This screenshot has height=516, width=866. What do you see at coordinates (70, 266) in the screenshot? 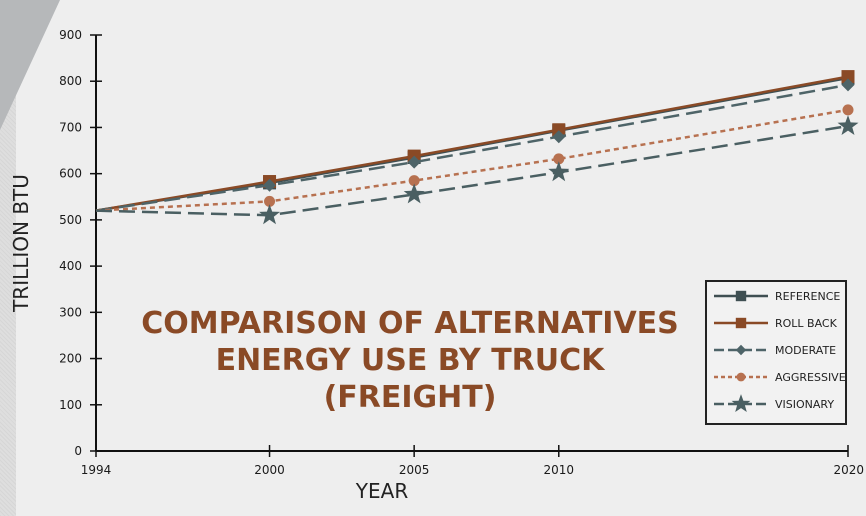
I see `y-tick-label: 400` at bounding box center [70, 266].